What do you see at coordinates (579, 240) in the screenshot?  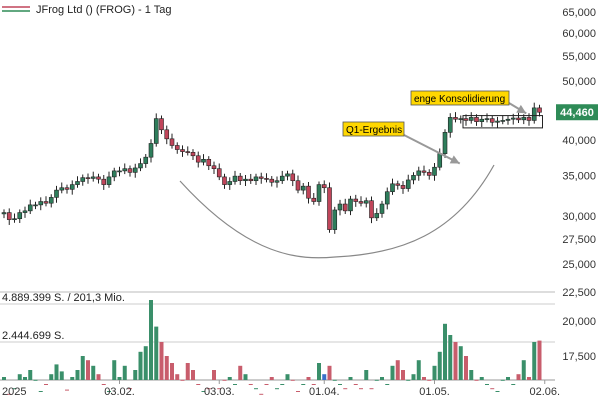 I see `price-tick-label: 27,500` at bounding box center [579, 240].